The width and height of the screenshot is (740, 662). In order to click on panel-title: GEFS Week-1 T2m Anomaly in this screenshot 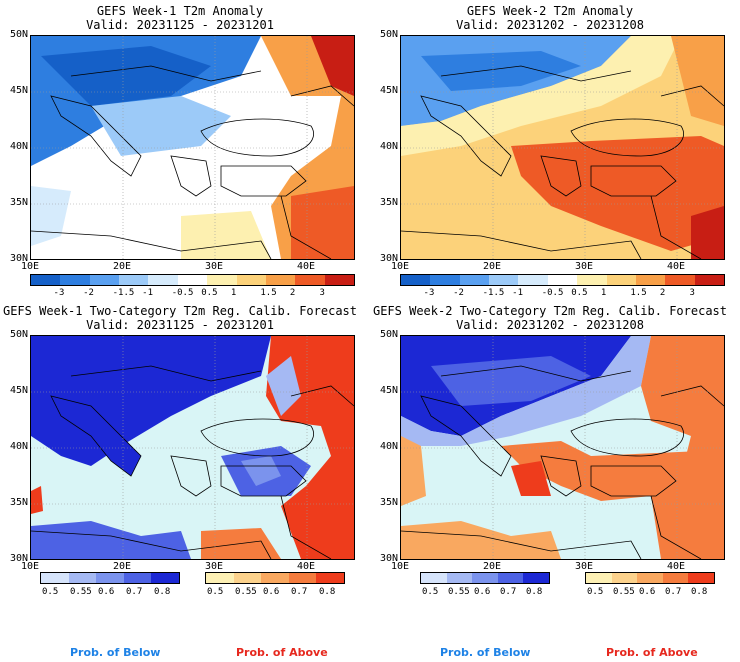, I will do `click(180, 11)`.